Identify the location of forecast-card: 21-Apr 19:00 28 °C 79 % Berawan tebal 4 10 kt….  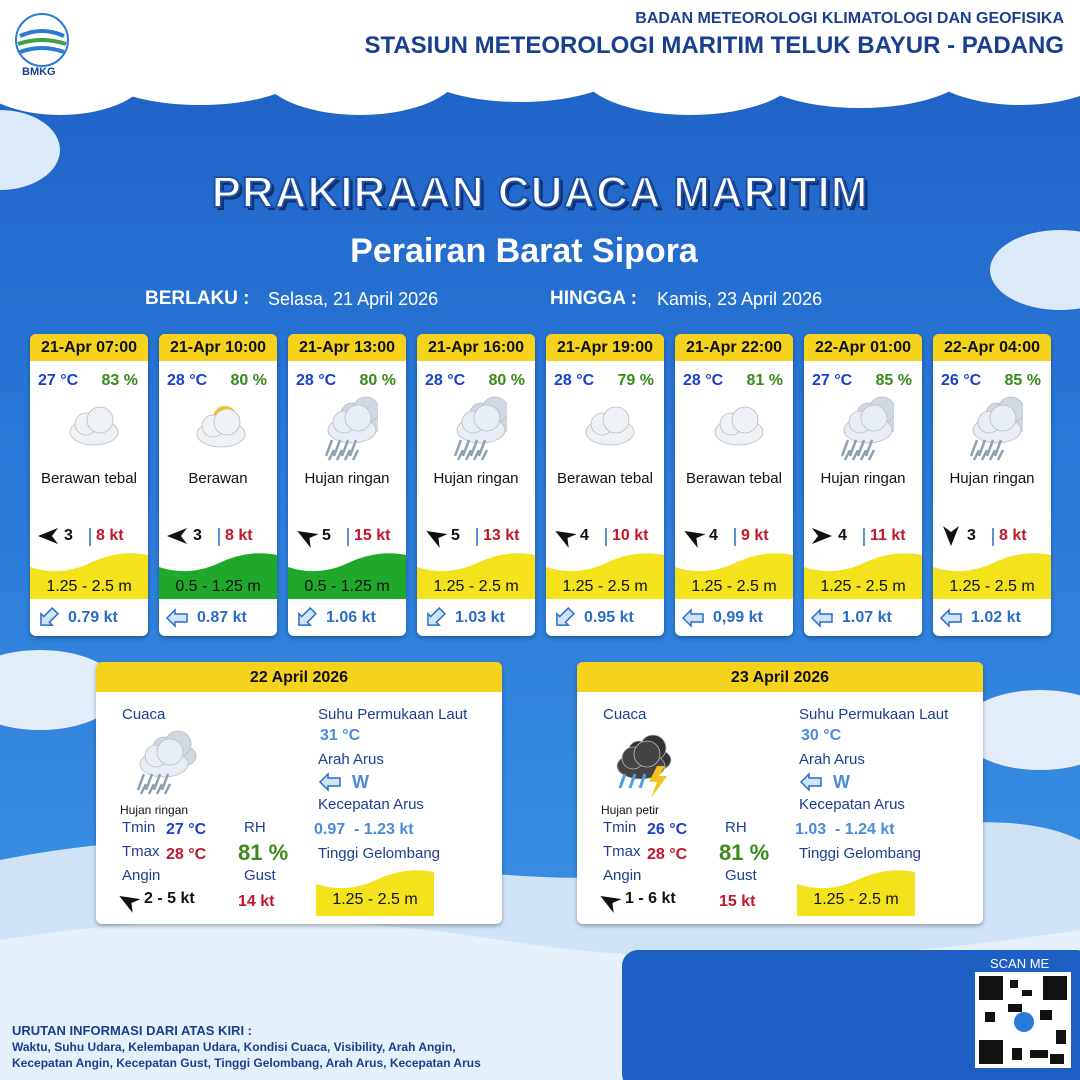
(605, 485).